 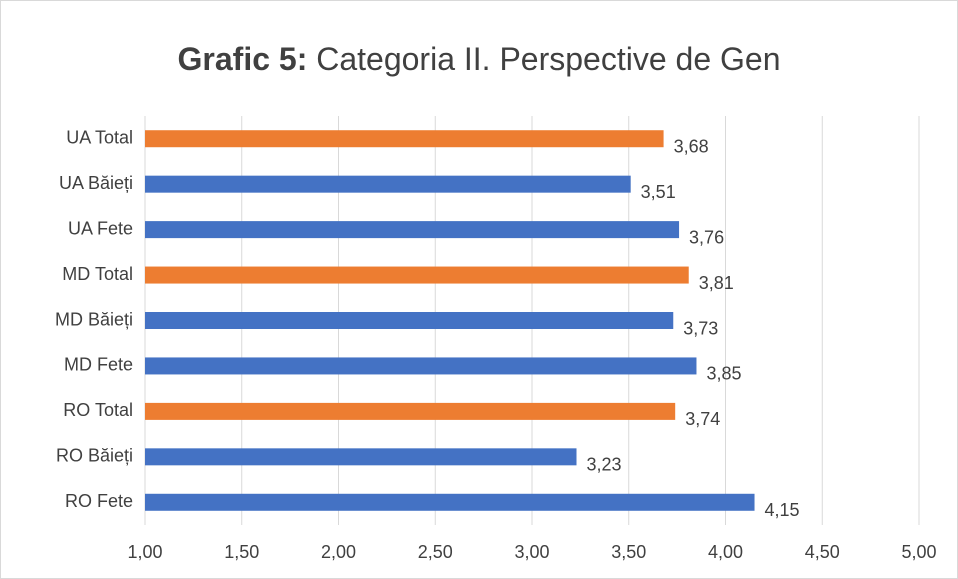 I want to click on x-tick-label: 4,00, so click(x=725, y=552).